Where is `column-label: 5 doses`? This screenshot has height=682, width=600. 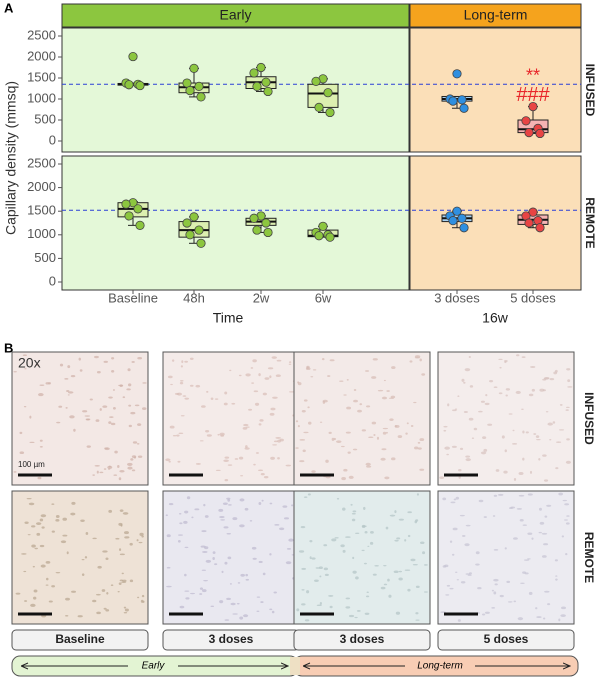
column-label: 5 doses is located at coordinates (506, 639).